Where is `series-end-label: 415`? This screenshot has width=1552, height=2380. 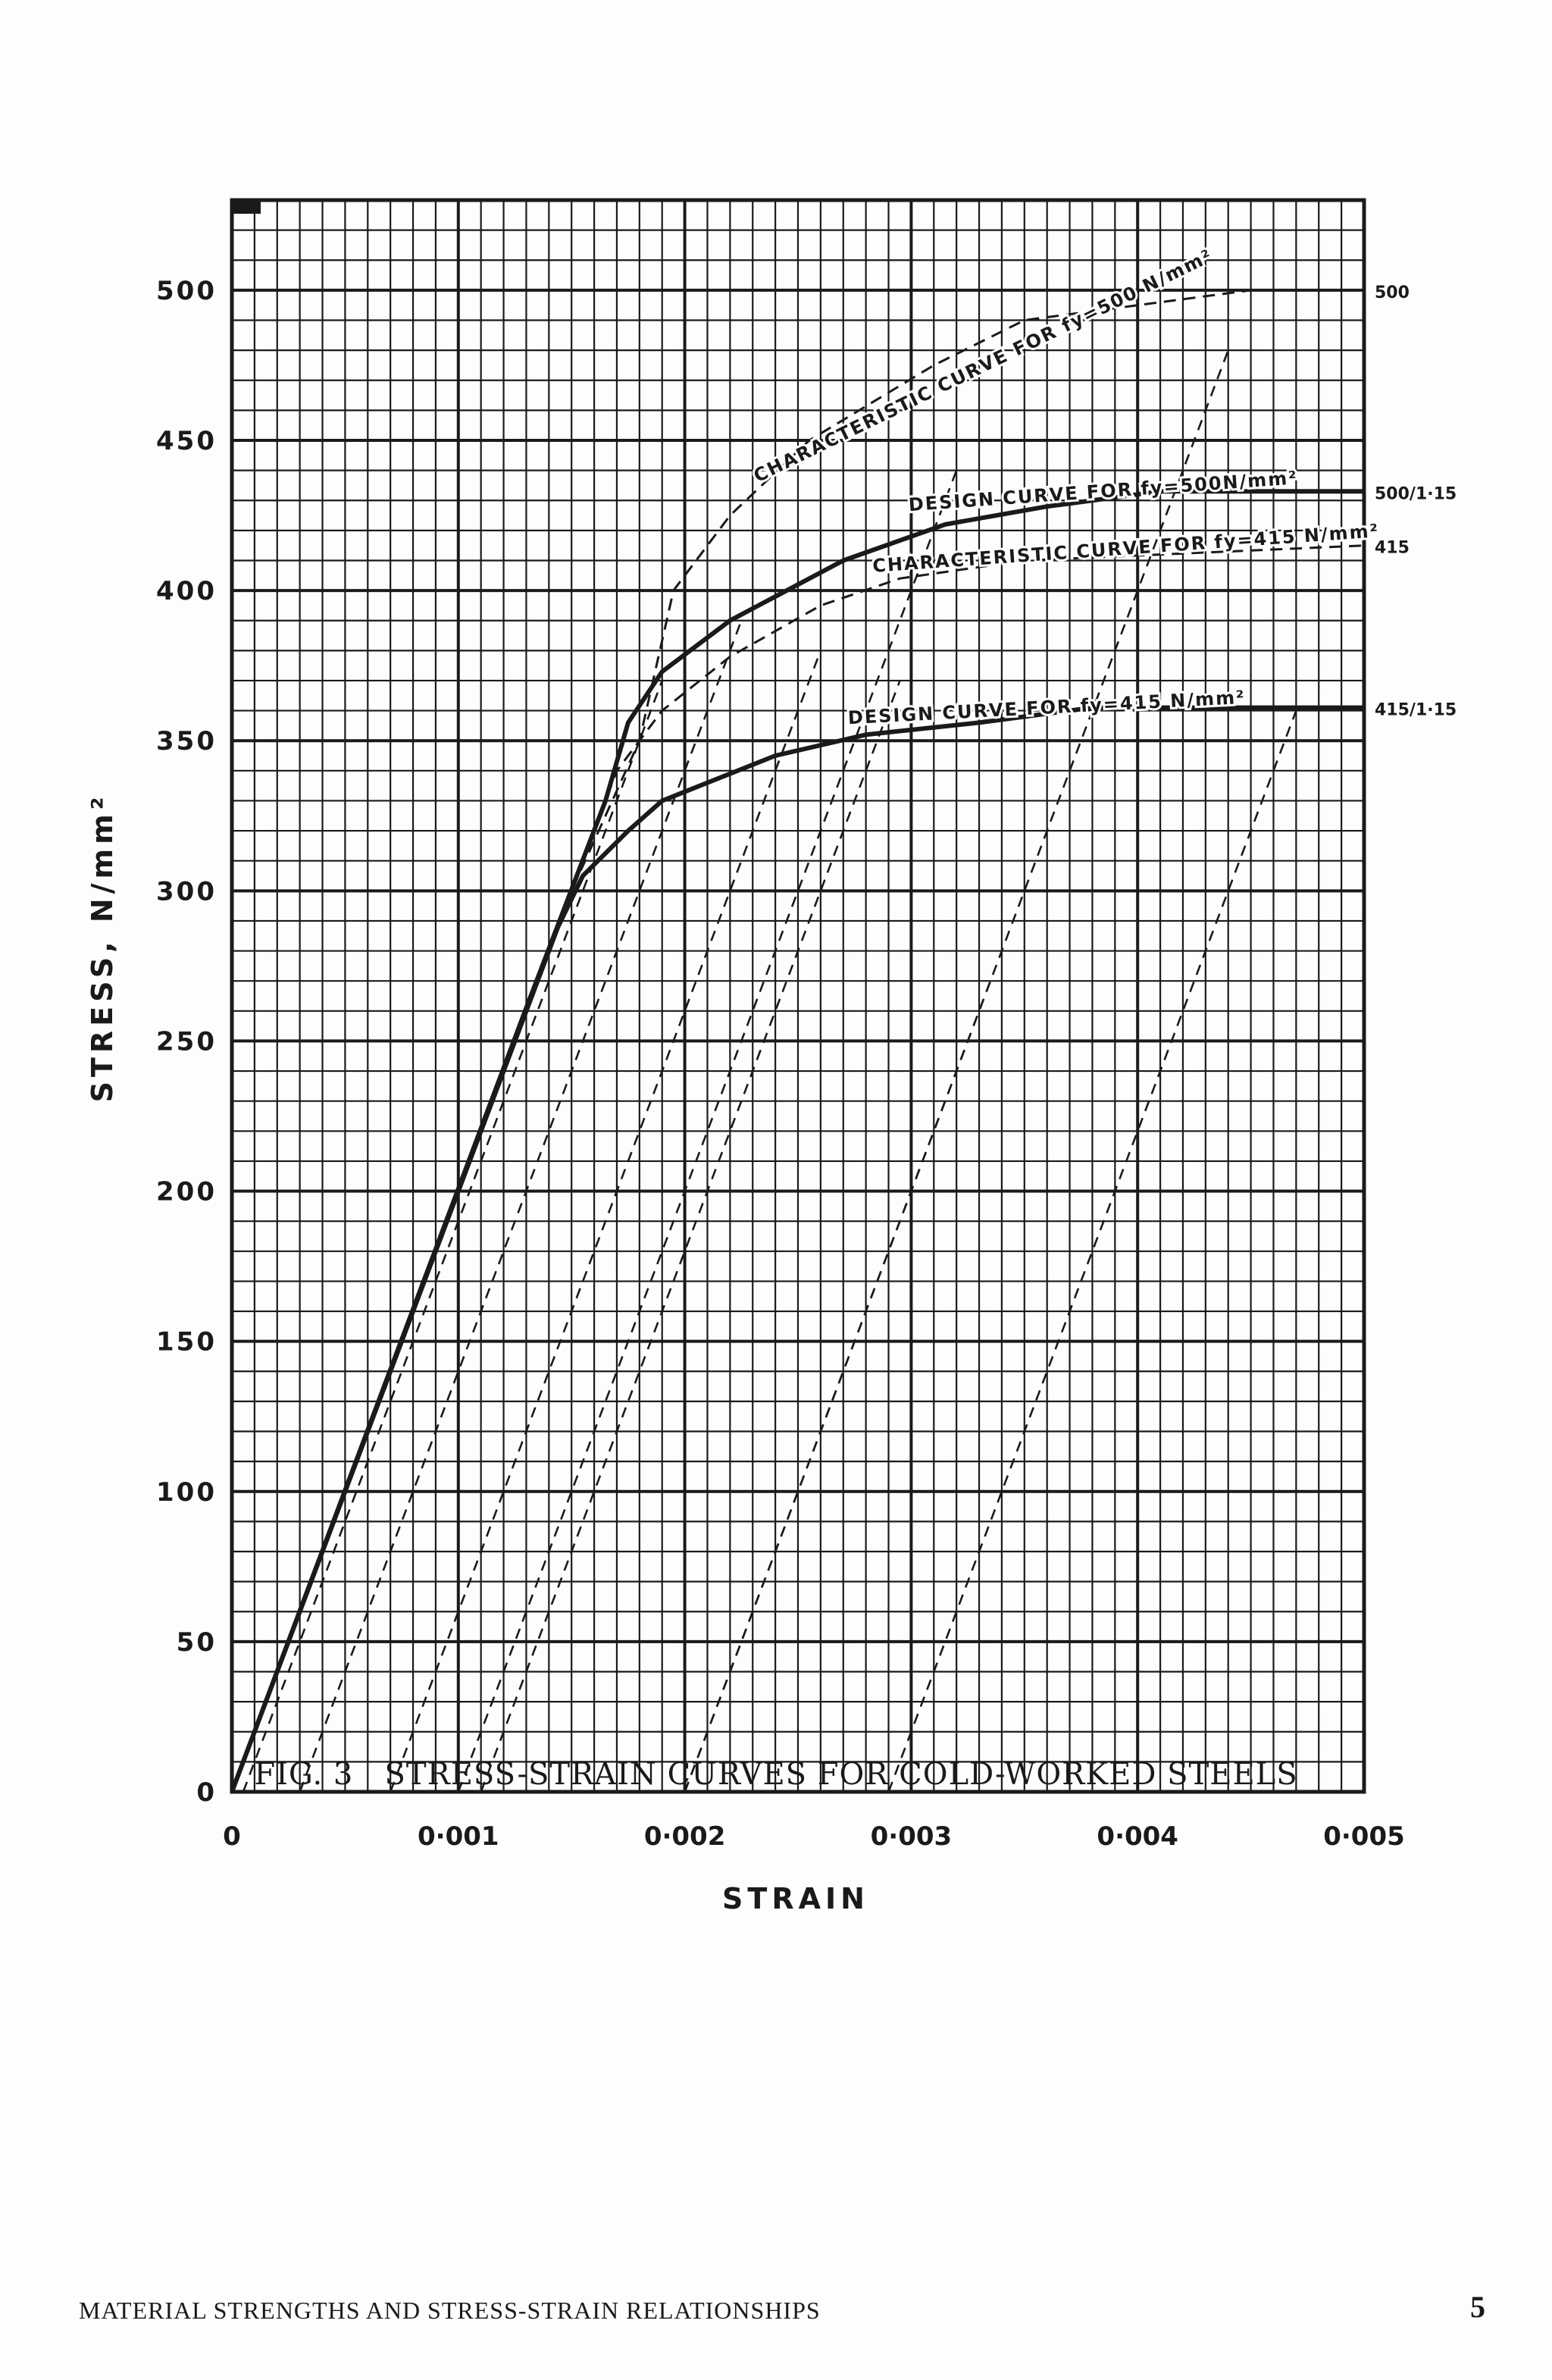
series-end-label: 415 is located at coordinates (1392, 548).